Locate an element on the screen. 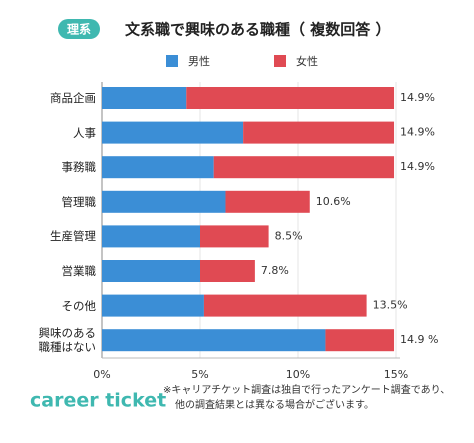 The width and height of the screenshot is (474, 443). x-tick-label: 0% is located at coordinates (101, 374).